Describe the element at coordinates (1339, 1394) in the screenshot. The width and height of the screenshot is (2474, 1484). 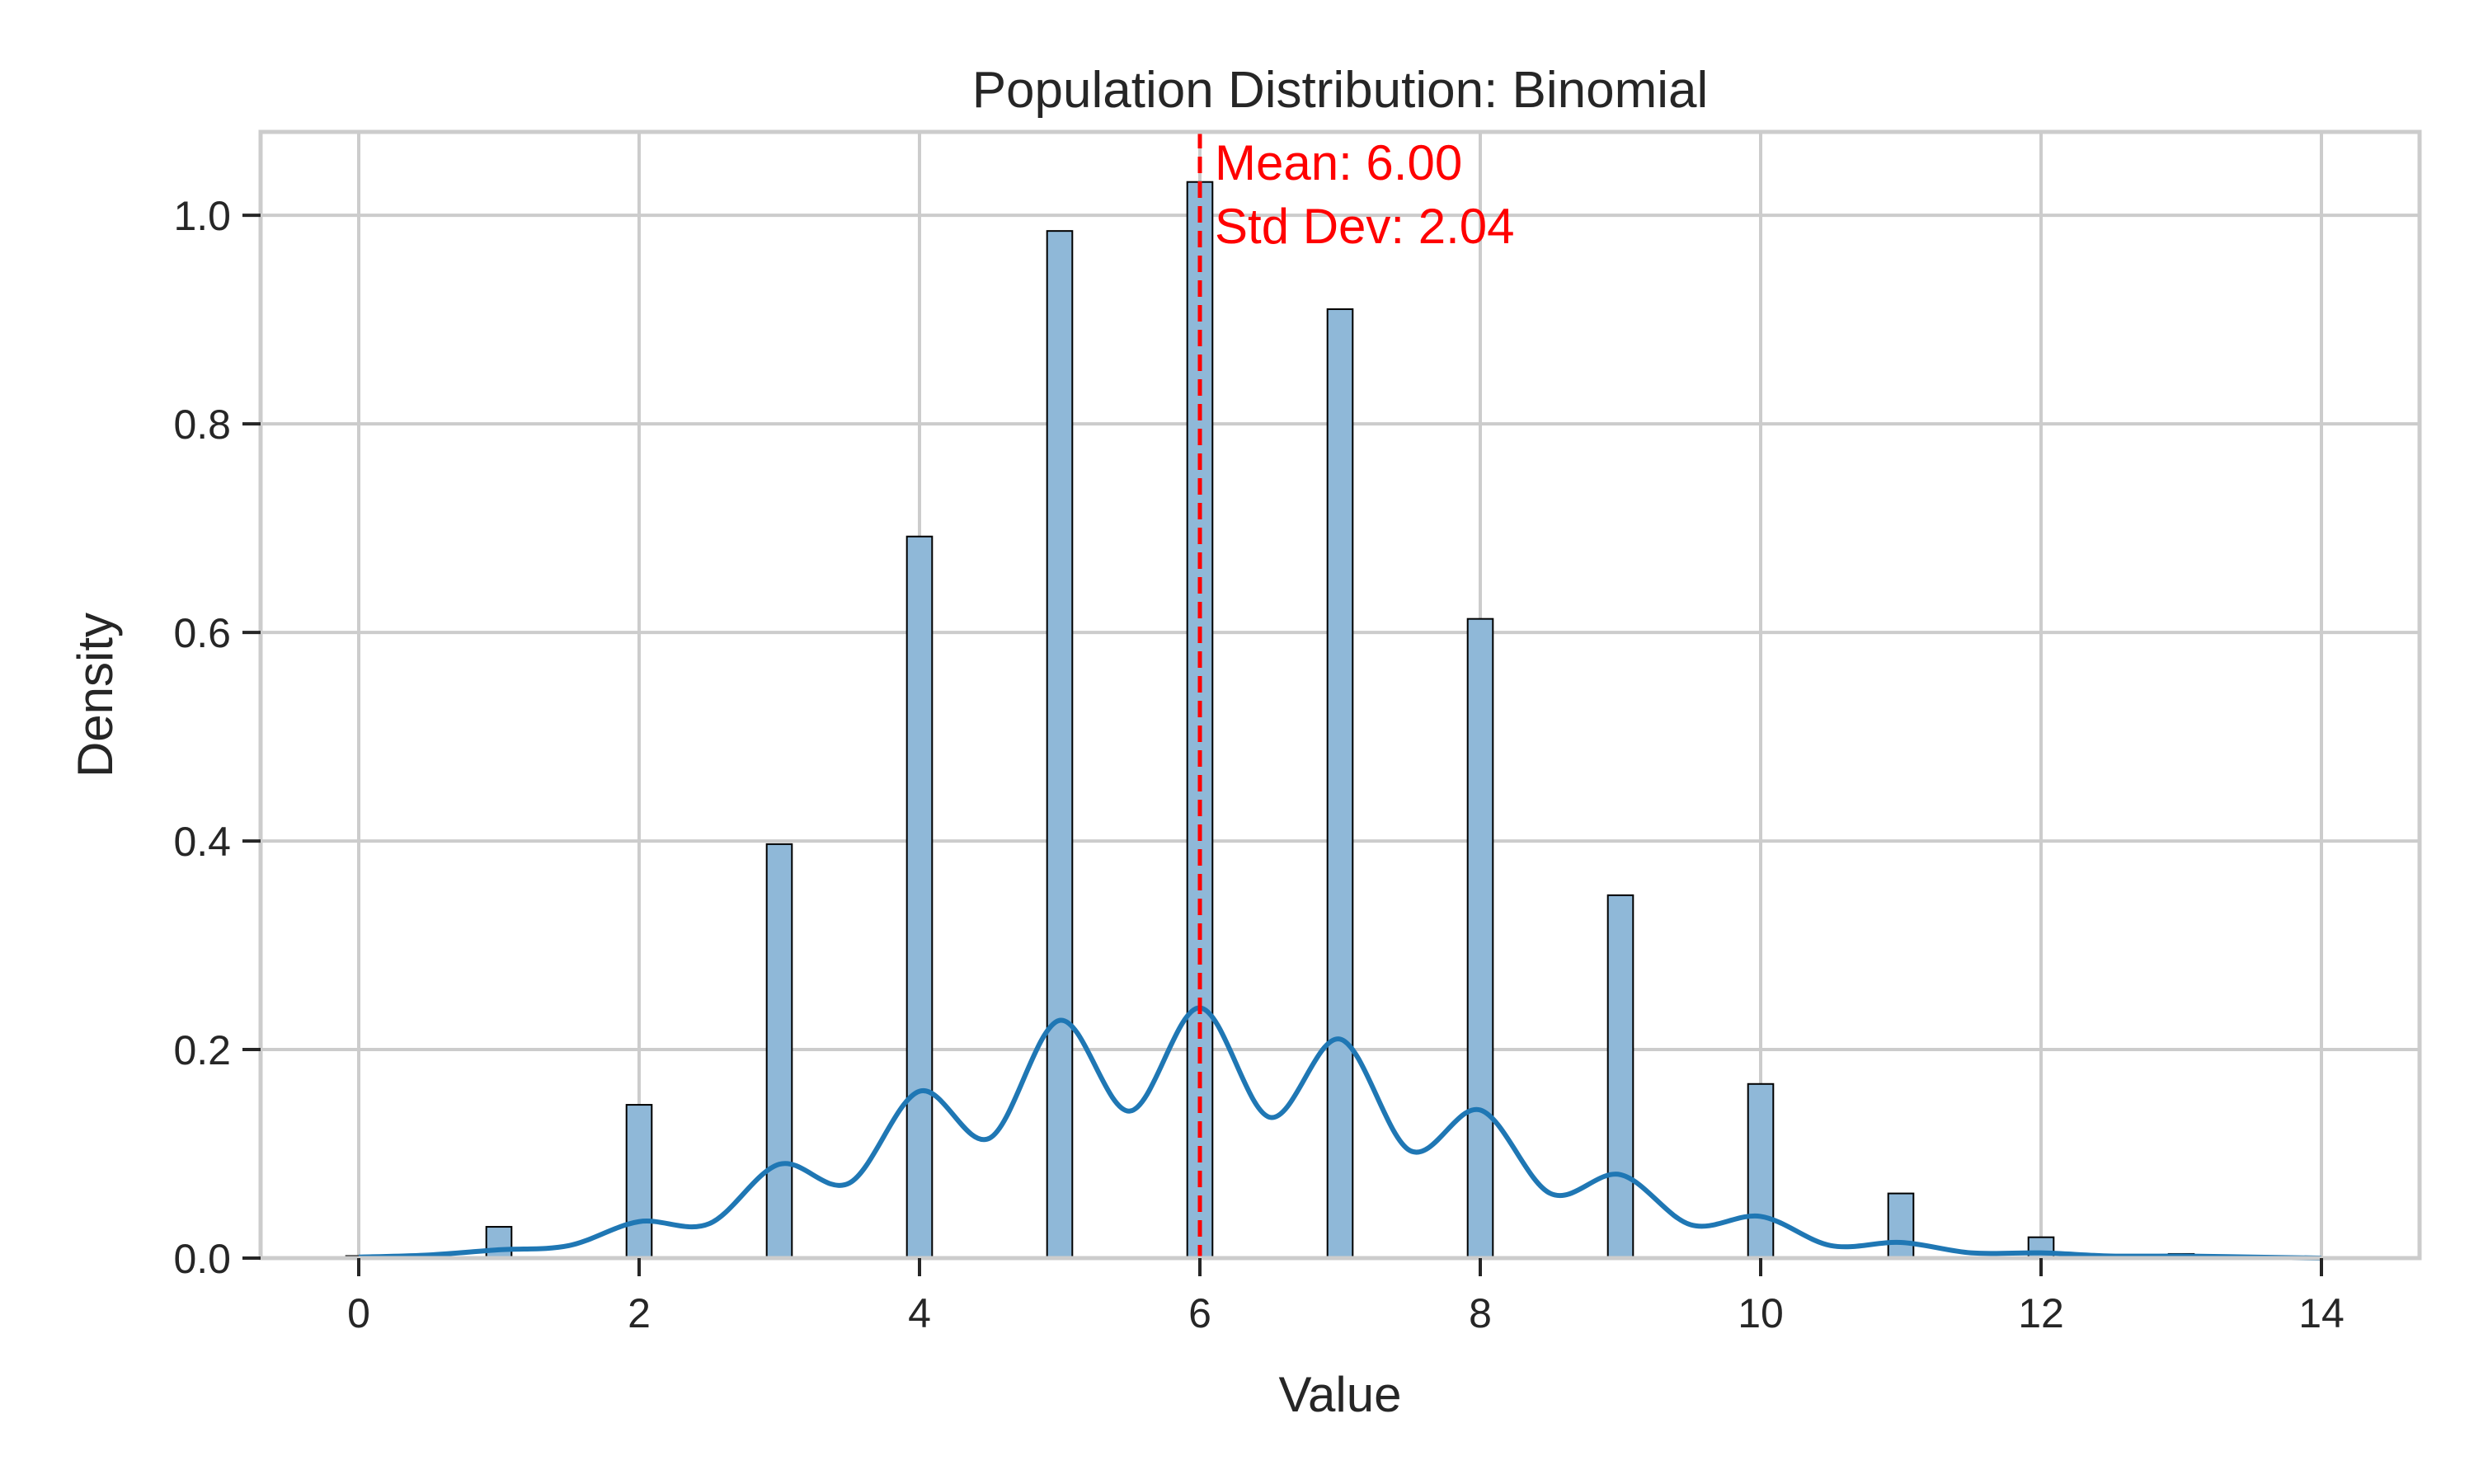
I see `x-axis-label: Value` at that location.